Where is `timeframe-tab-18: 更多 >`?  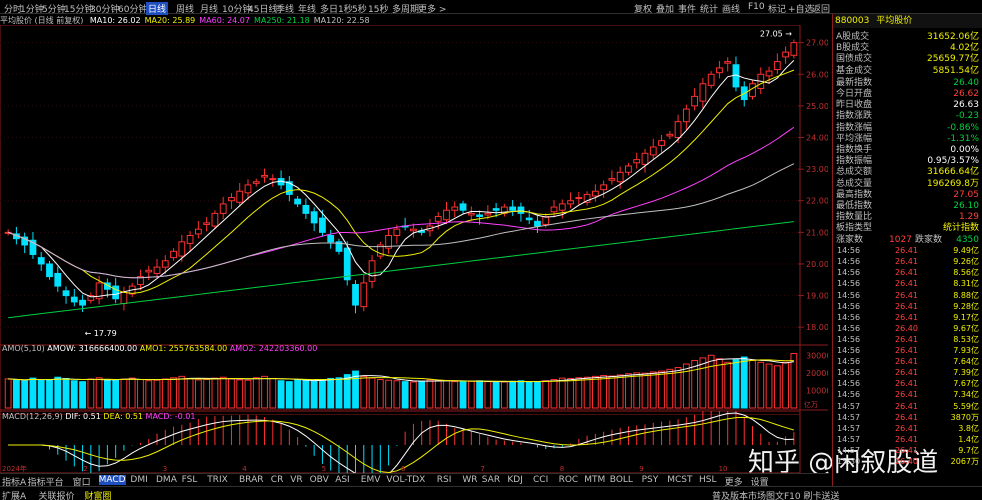
timeframe-tab-18: 更多 > is located at coordinates (432, 10).